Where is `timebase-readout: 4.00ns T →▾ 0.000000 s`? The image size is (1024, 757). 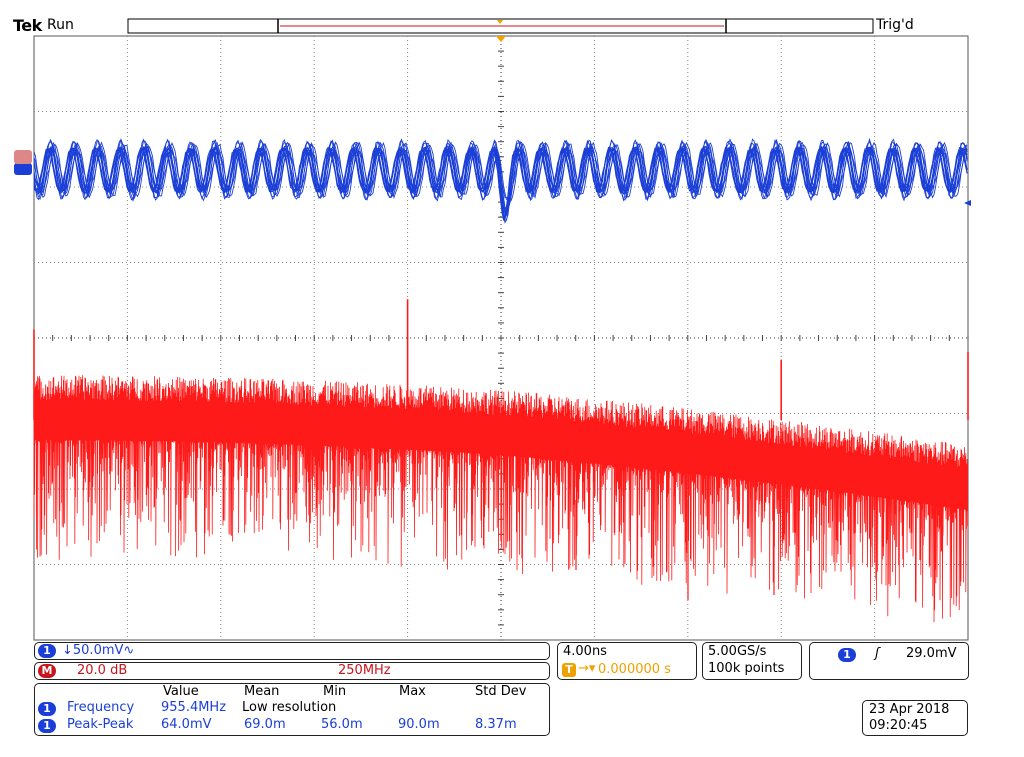 timebase-readout: 4.00ns T →▾ 0.000000 s is located at coordinates (627, 661).